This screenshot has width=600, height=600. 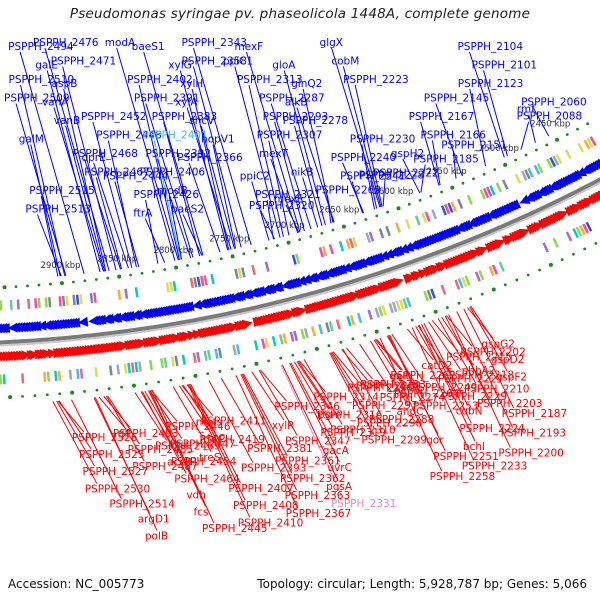 I want to click on gene-label: PSPPH_2513, so click(x=58, y=210).